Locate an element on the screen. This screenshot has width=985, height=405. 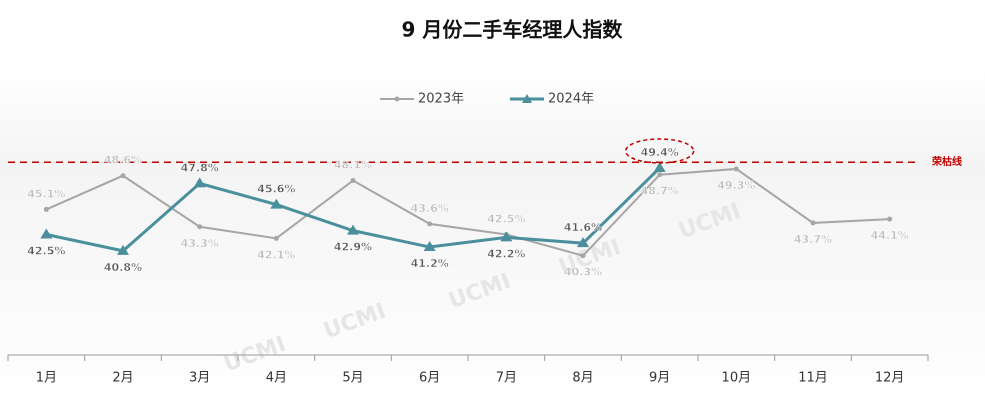
data-label: 43.3% is located at coordinates (200, 243).